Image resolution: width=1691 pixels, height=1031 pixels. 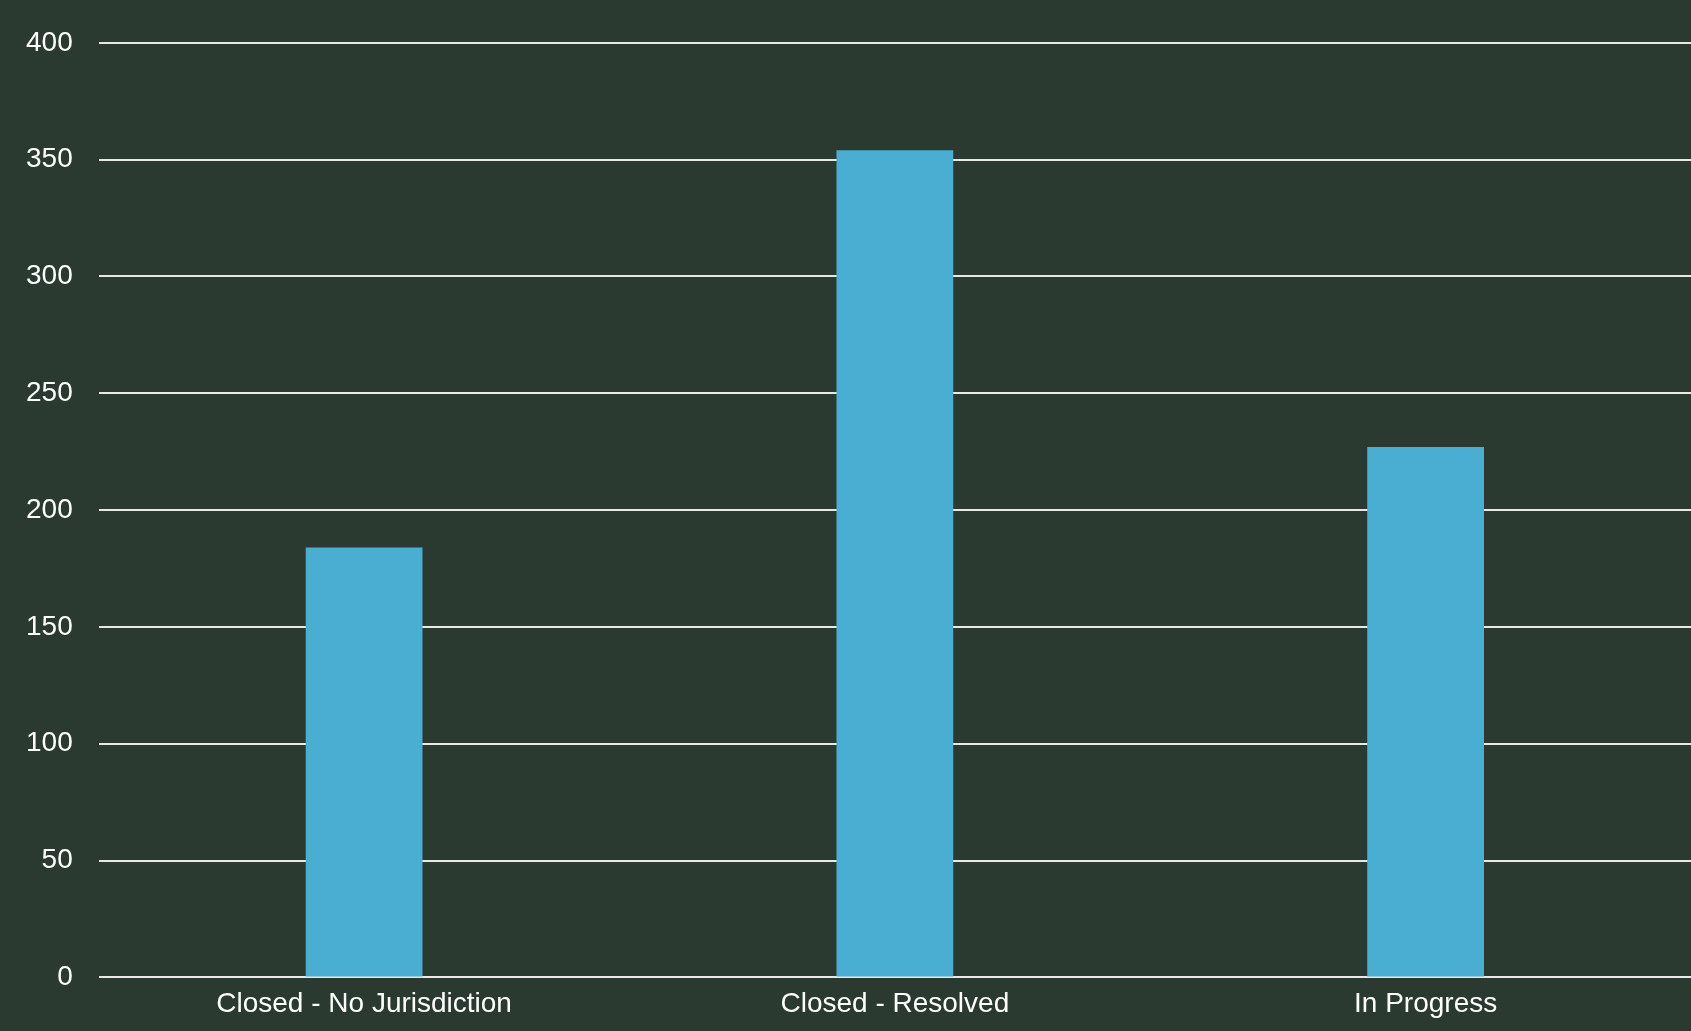 I want to click on y-tick-label: 300, so click(x=49, y=275).